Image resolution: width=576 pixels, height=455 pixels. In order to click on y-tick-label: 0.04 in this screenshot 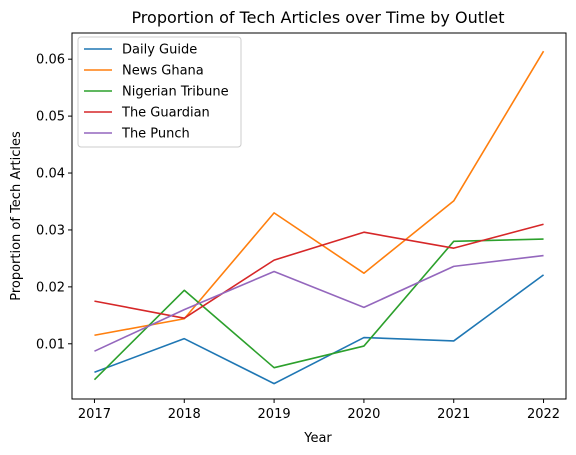, I will do `click(50, 174)`.